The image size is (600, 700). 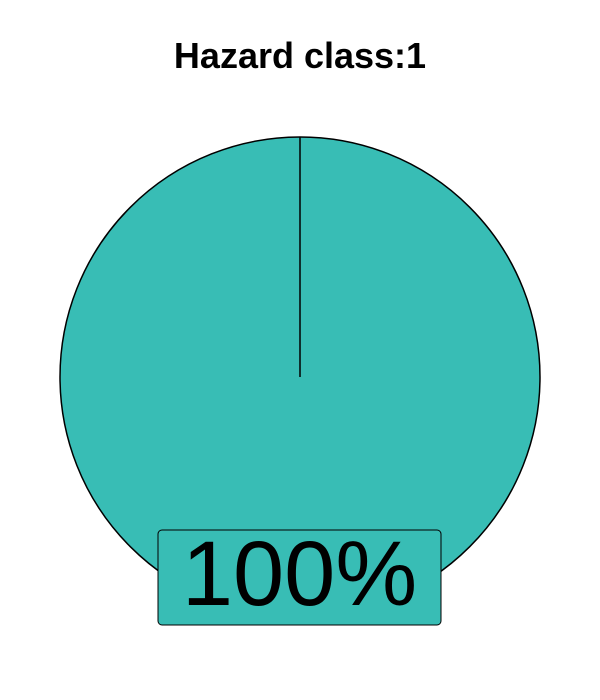 I want to click on pie-slice-label: 100%, so click(x=299, y=574).